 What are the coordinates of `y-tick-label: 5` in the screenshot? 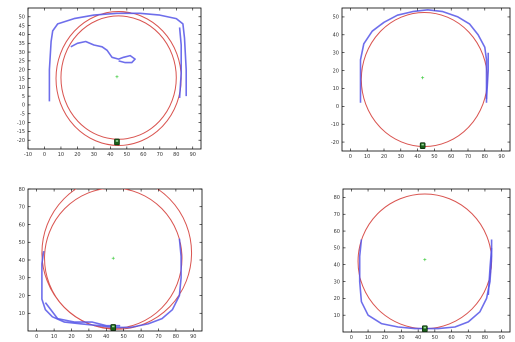 It's located at (23, 97).